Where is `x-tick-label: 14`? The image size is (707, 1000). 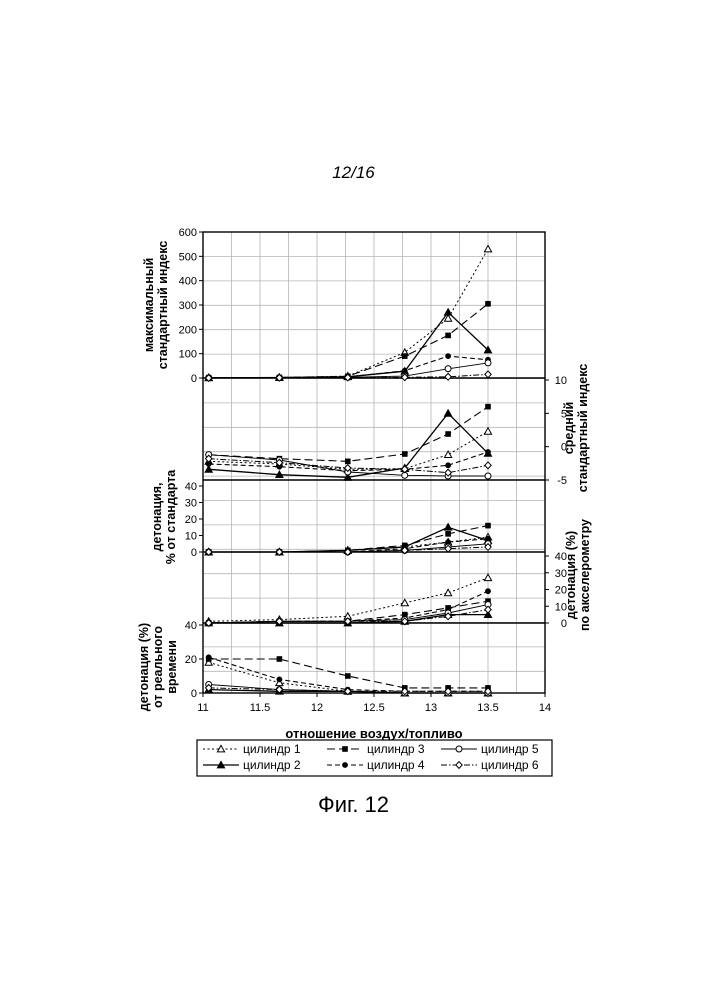
x-tick-label: 14 is located at coordinates (545, 708).